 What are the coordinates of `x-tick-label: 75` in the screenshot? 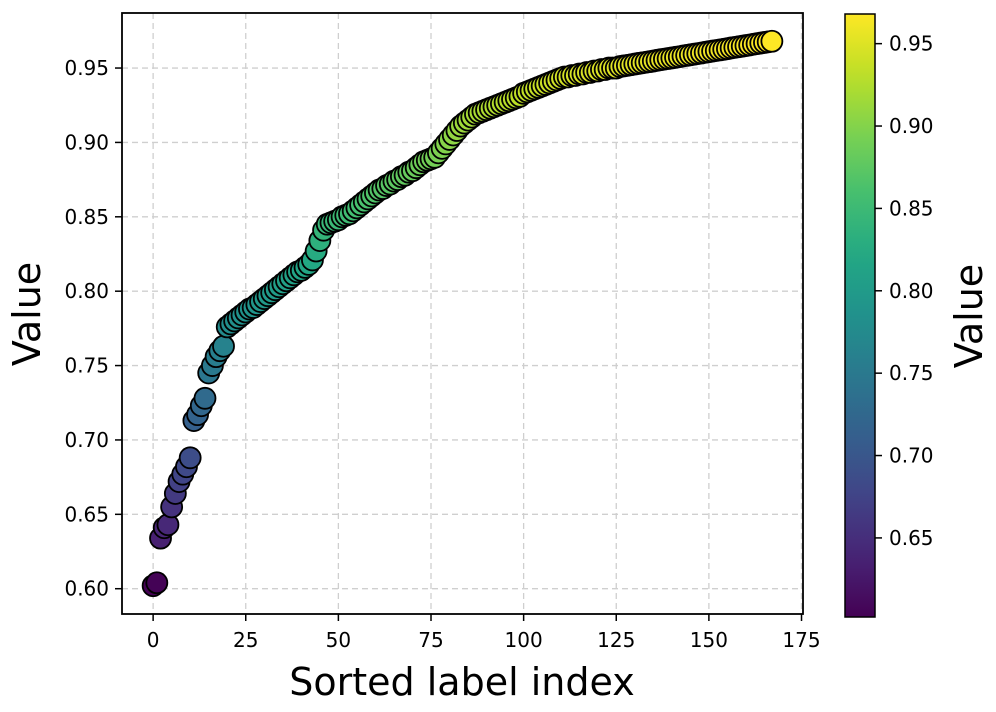 It's located at (430, 640).